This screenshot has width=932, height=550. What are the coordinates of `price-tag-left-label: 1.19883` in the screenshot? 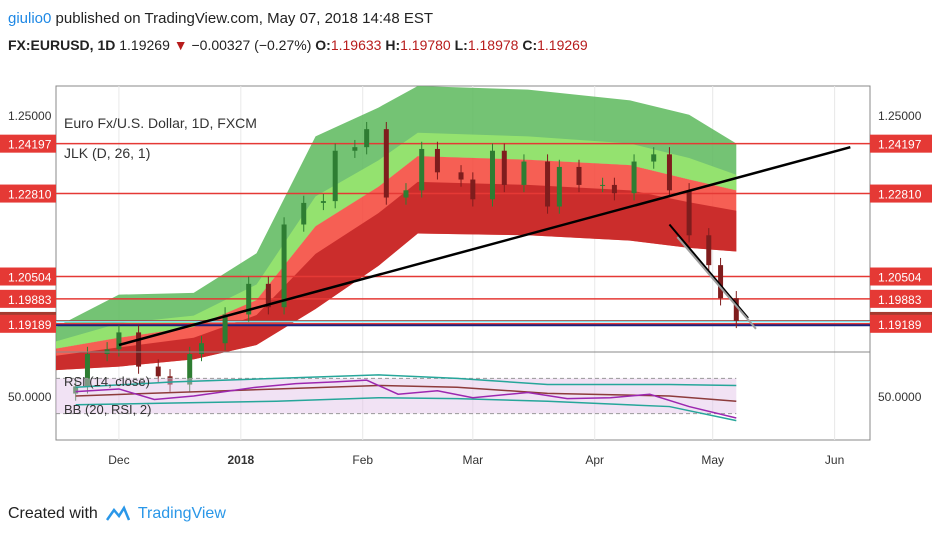 It's located at (30, 300).